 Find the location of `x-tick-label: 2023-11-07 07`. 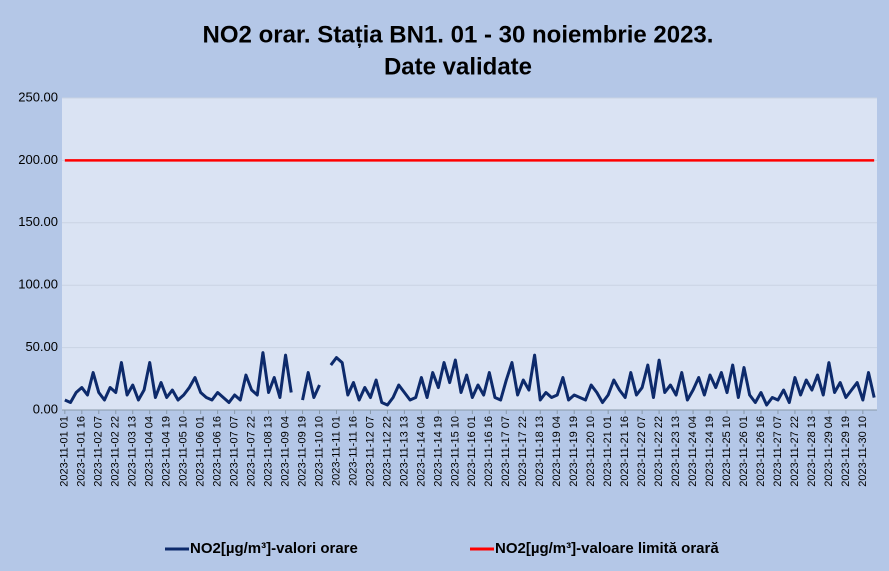

x-tick-label: 2023-11-07 07 is located at coordinates (235, 451).